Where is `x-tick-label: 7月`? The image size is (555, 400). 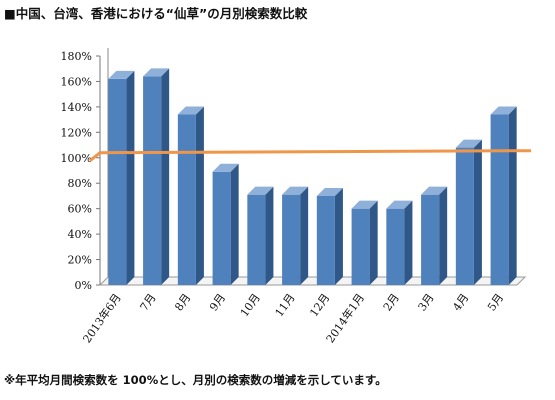
x-tick-label: 7月 is located at coordinates (148, 302).